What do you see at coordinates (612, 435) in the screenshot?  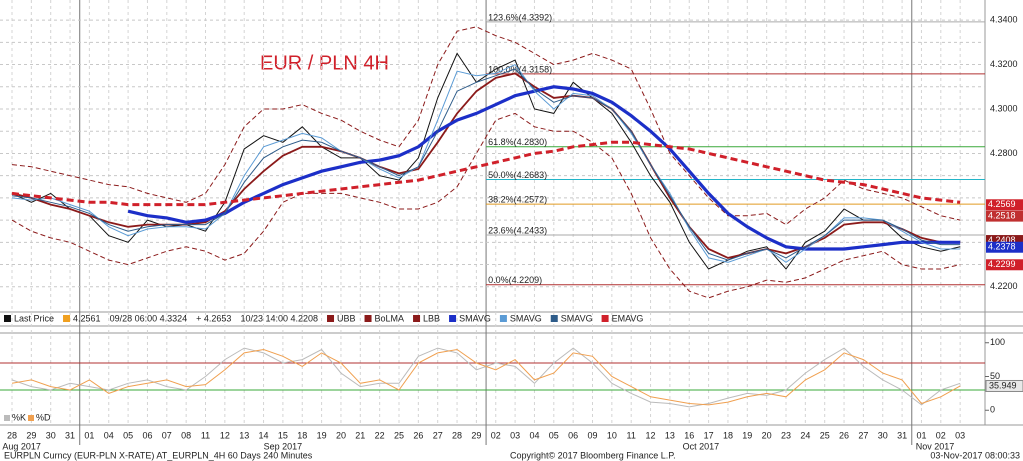 I see `x-tick-label: 10` at bounding box center [612, 435].